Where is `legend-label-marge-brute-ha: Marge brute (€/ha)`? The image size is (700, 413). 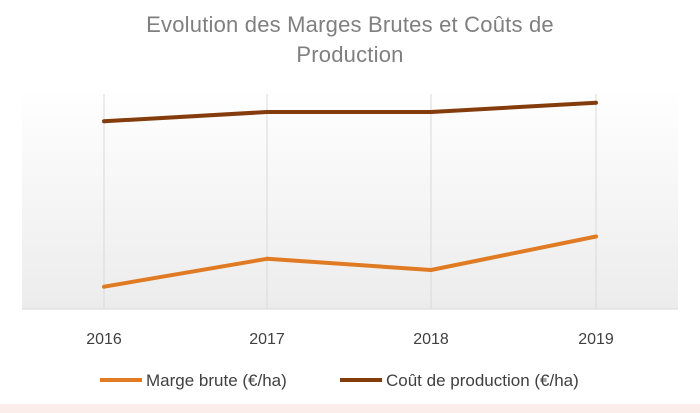
legend-label-marge-brute-ha: Marge brute (€/ha) is located at coordinates (216, 380).